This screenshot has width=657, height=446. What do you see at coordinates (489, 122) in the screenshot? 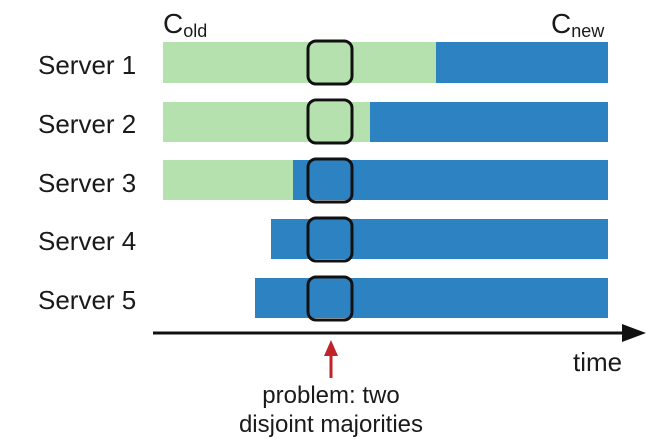
I see `server-2-new-bar` at bounding box center [489, 122].